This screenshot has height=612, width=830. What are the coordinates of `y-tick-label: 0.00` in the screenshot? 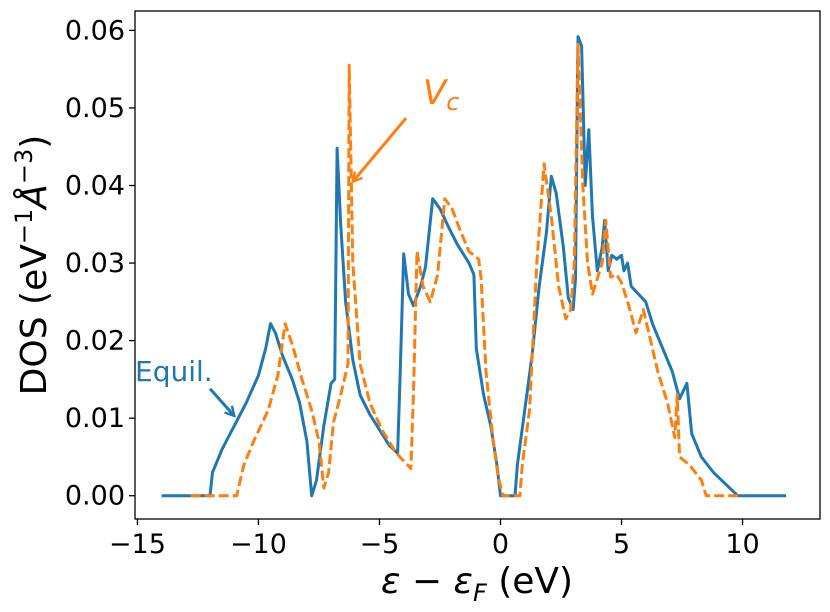 It's located at (95, 496).